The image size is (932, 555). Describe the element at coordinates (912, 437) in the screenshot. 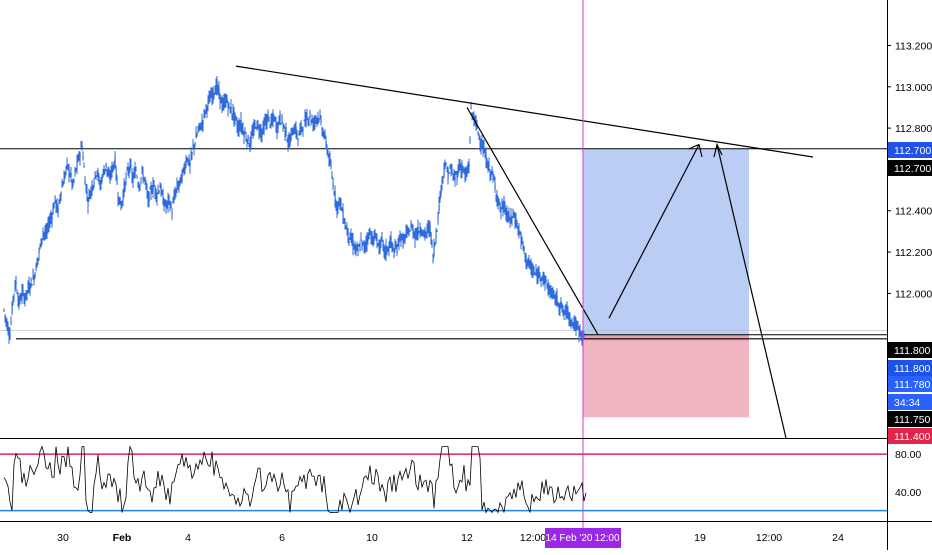

I see `price-badge-label: 111.400` at that location.